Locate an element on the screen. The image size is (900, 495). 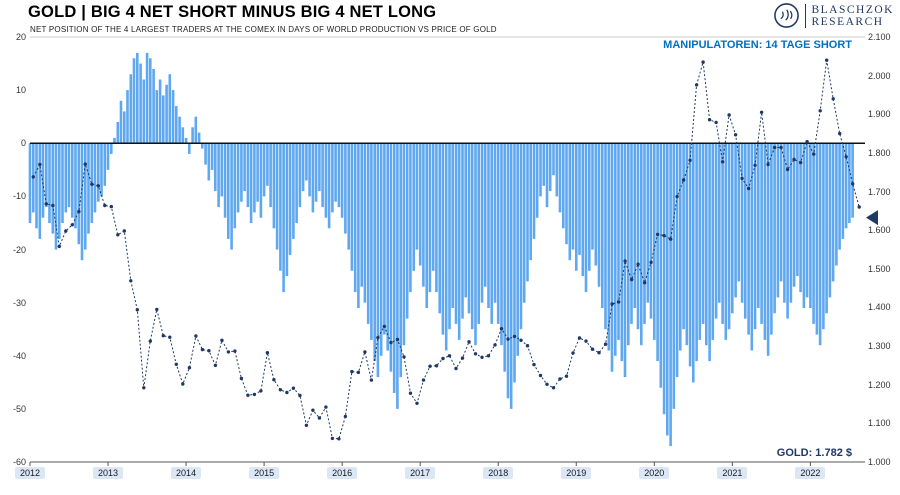
x-axis-year-label: 2014 is located at coordinates (186, 473).